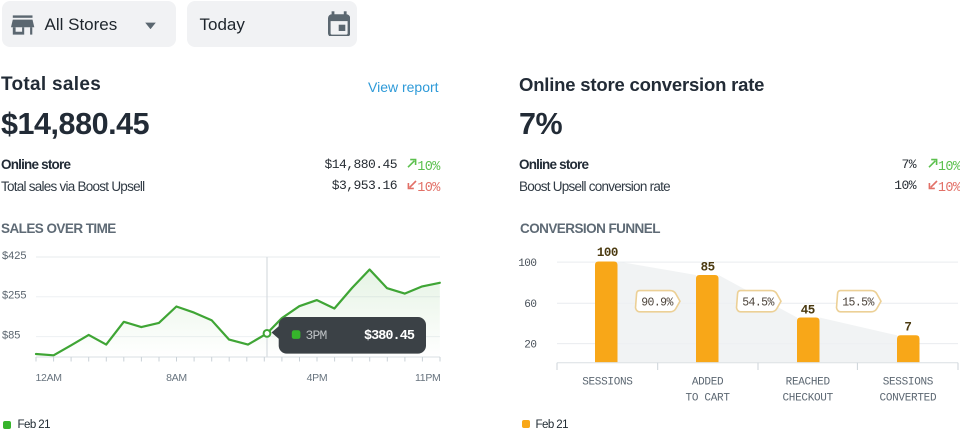 This screenshot has width=960, height=431. What do you see at coordinates (14, 256) in the screenshot?
I see `svg-text: $425` at bounding box center [14, 256].